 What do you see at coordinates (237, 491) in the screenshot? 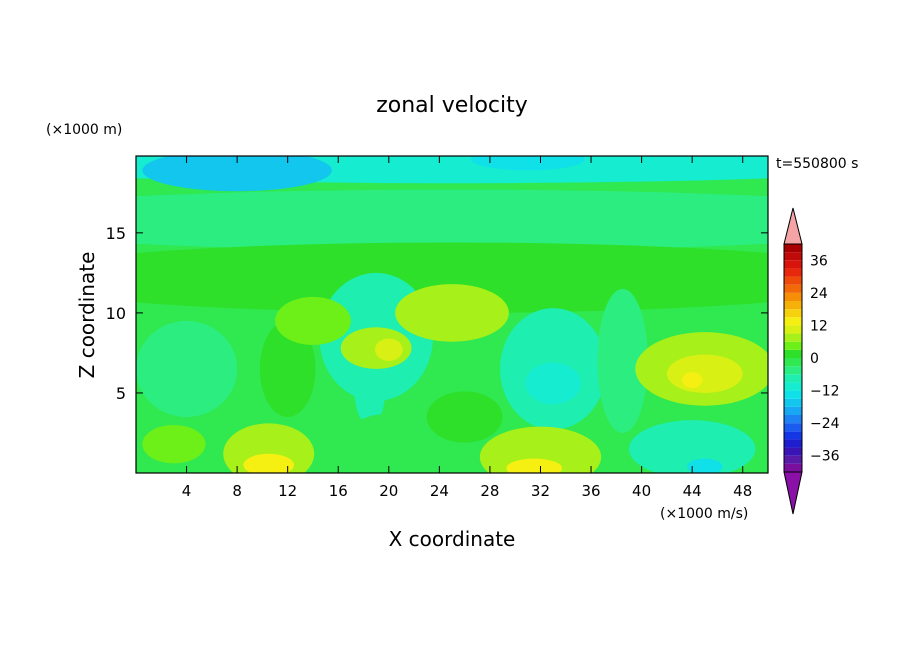
I see `x-tick-label: 8` at bounding box center [237, 491].